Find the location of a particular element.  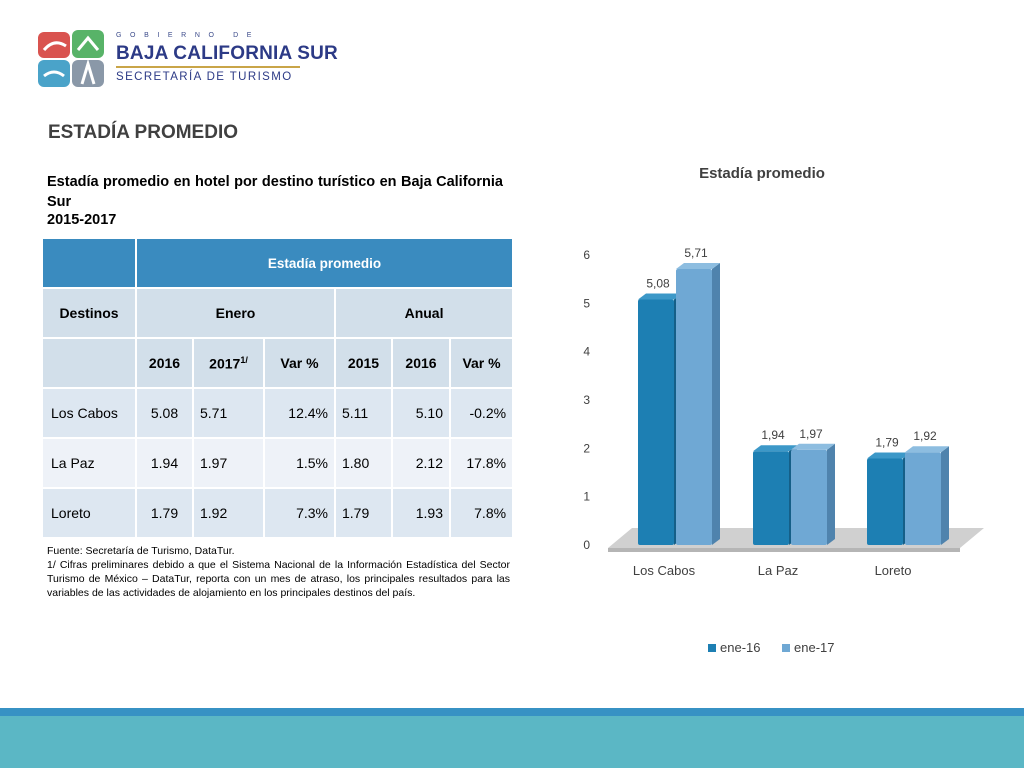

table-corner is located at coordinates (89, 263).